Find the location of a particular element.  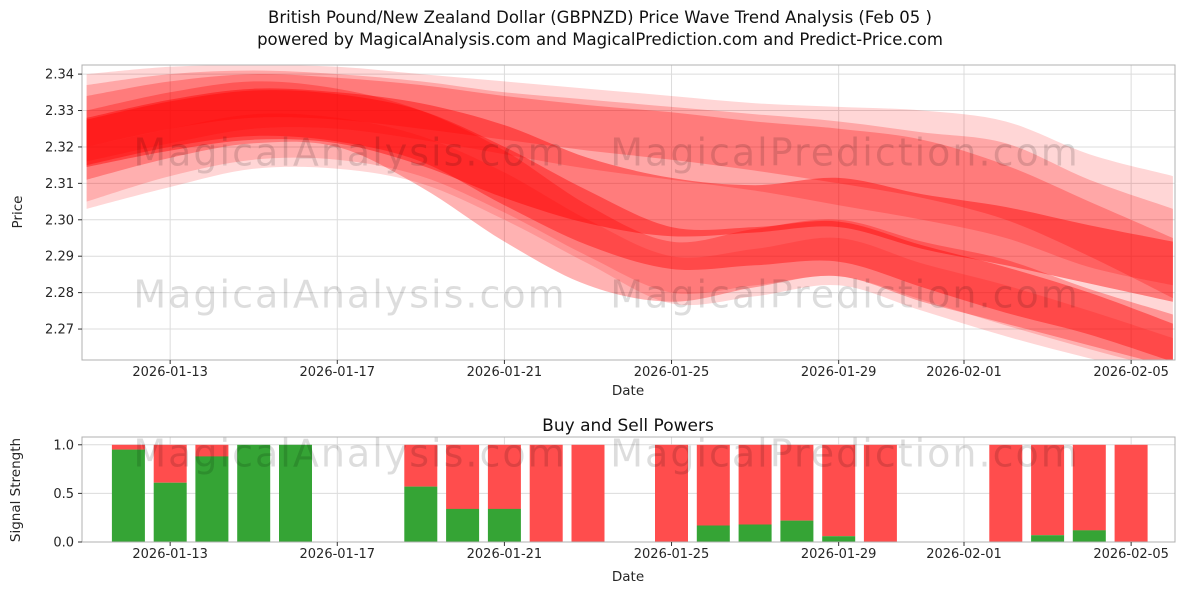

y-tick-label: 2.32 is located at coordinates (59, 147).